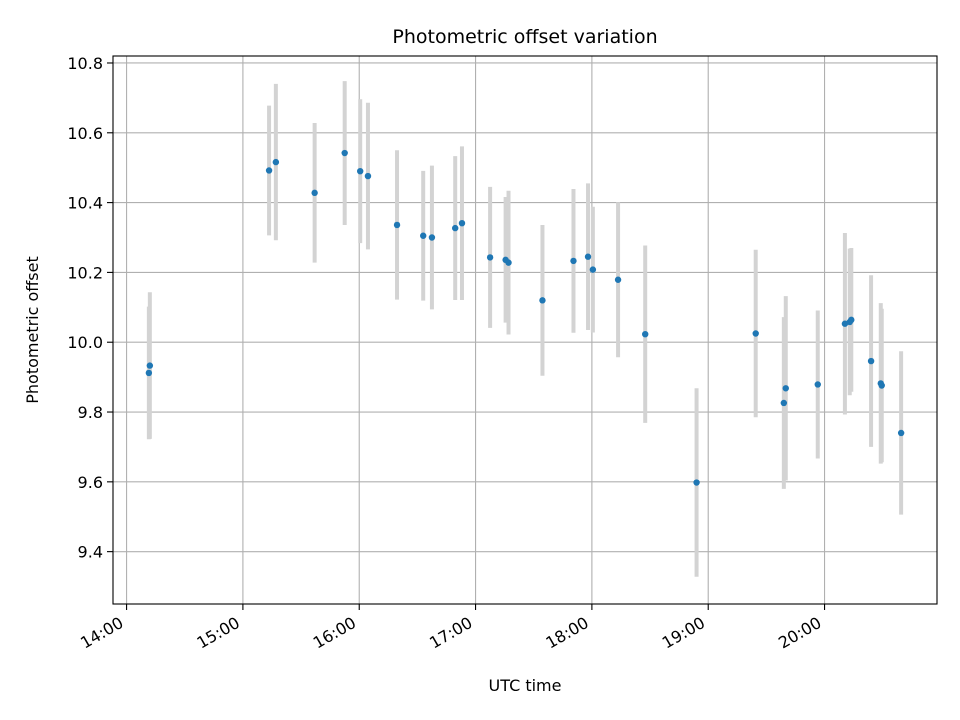 This screenshot has height=720, width=960. Describe the element at coordinates (85, 133) in the screenshot. I see `y-tick-label: 10.6` at that location.